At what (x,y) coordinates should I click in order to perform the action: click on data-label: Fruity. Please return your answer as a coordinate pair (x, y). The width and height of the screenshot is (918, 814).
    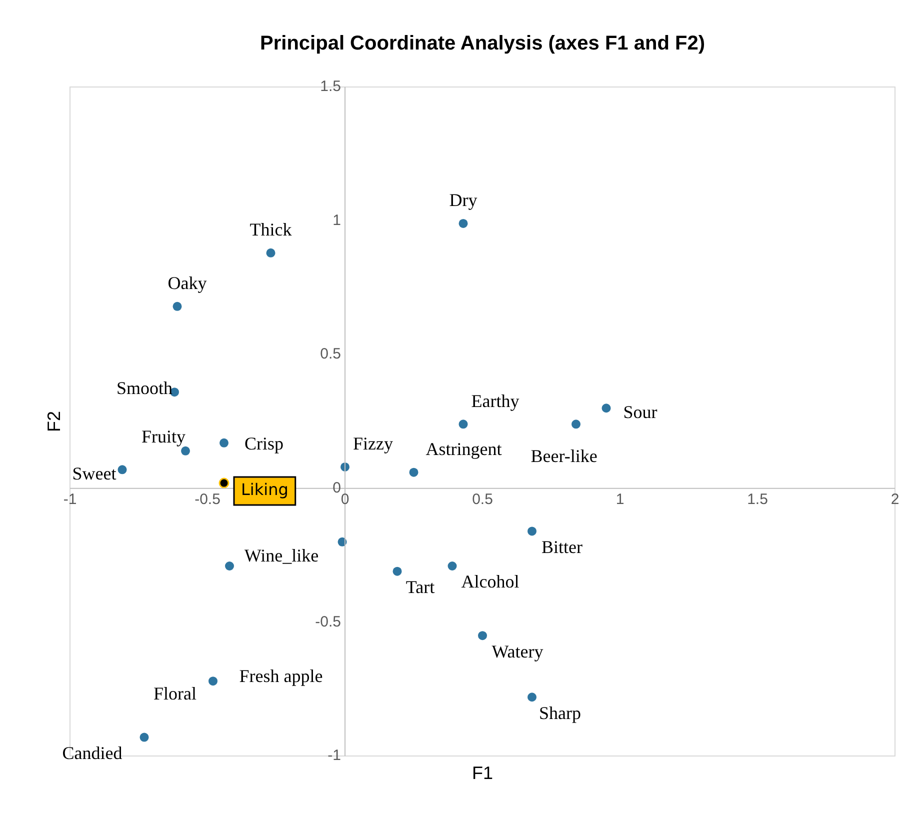
    Looking at the image, I should click on (163, 436).